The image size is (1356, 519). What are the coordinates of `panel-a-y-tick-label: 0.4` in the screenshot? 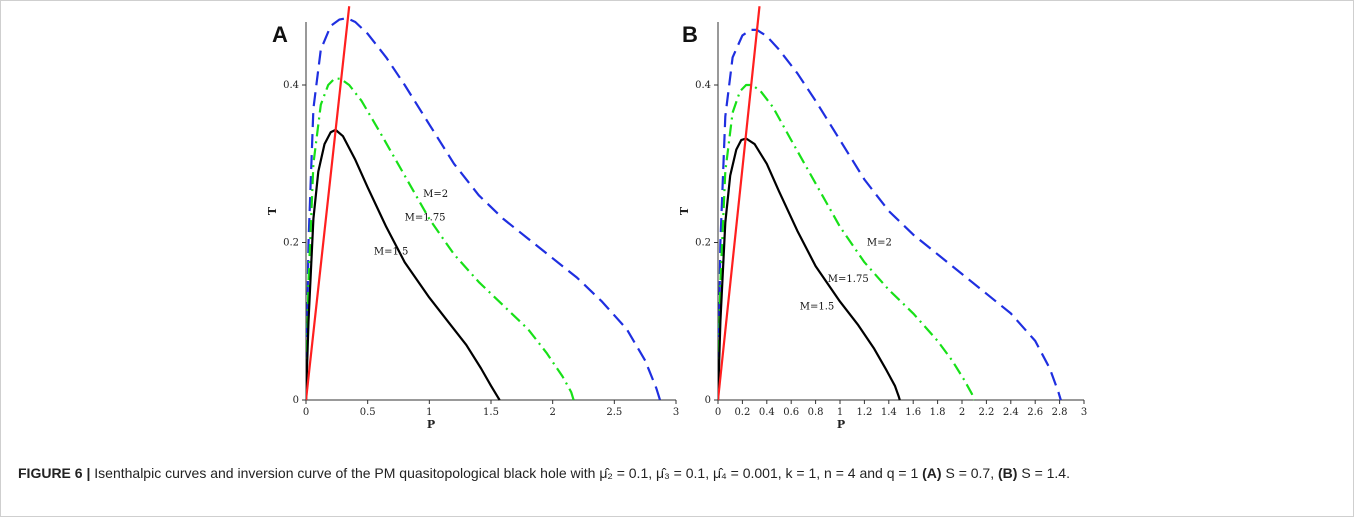 It's located at (291, 85).